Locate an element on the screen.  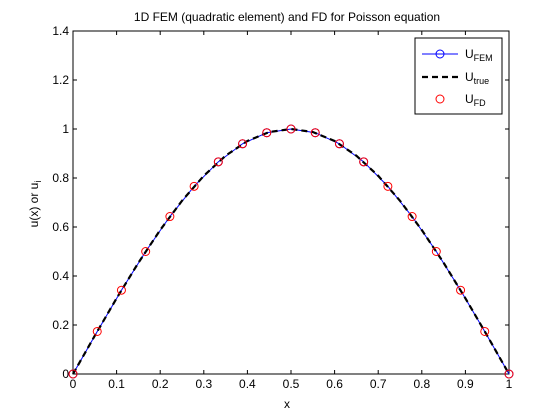
x-tick-label: 0.9 is located at coordinates (465, 384).